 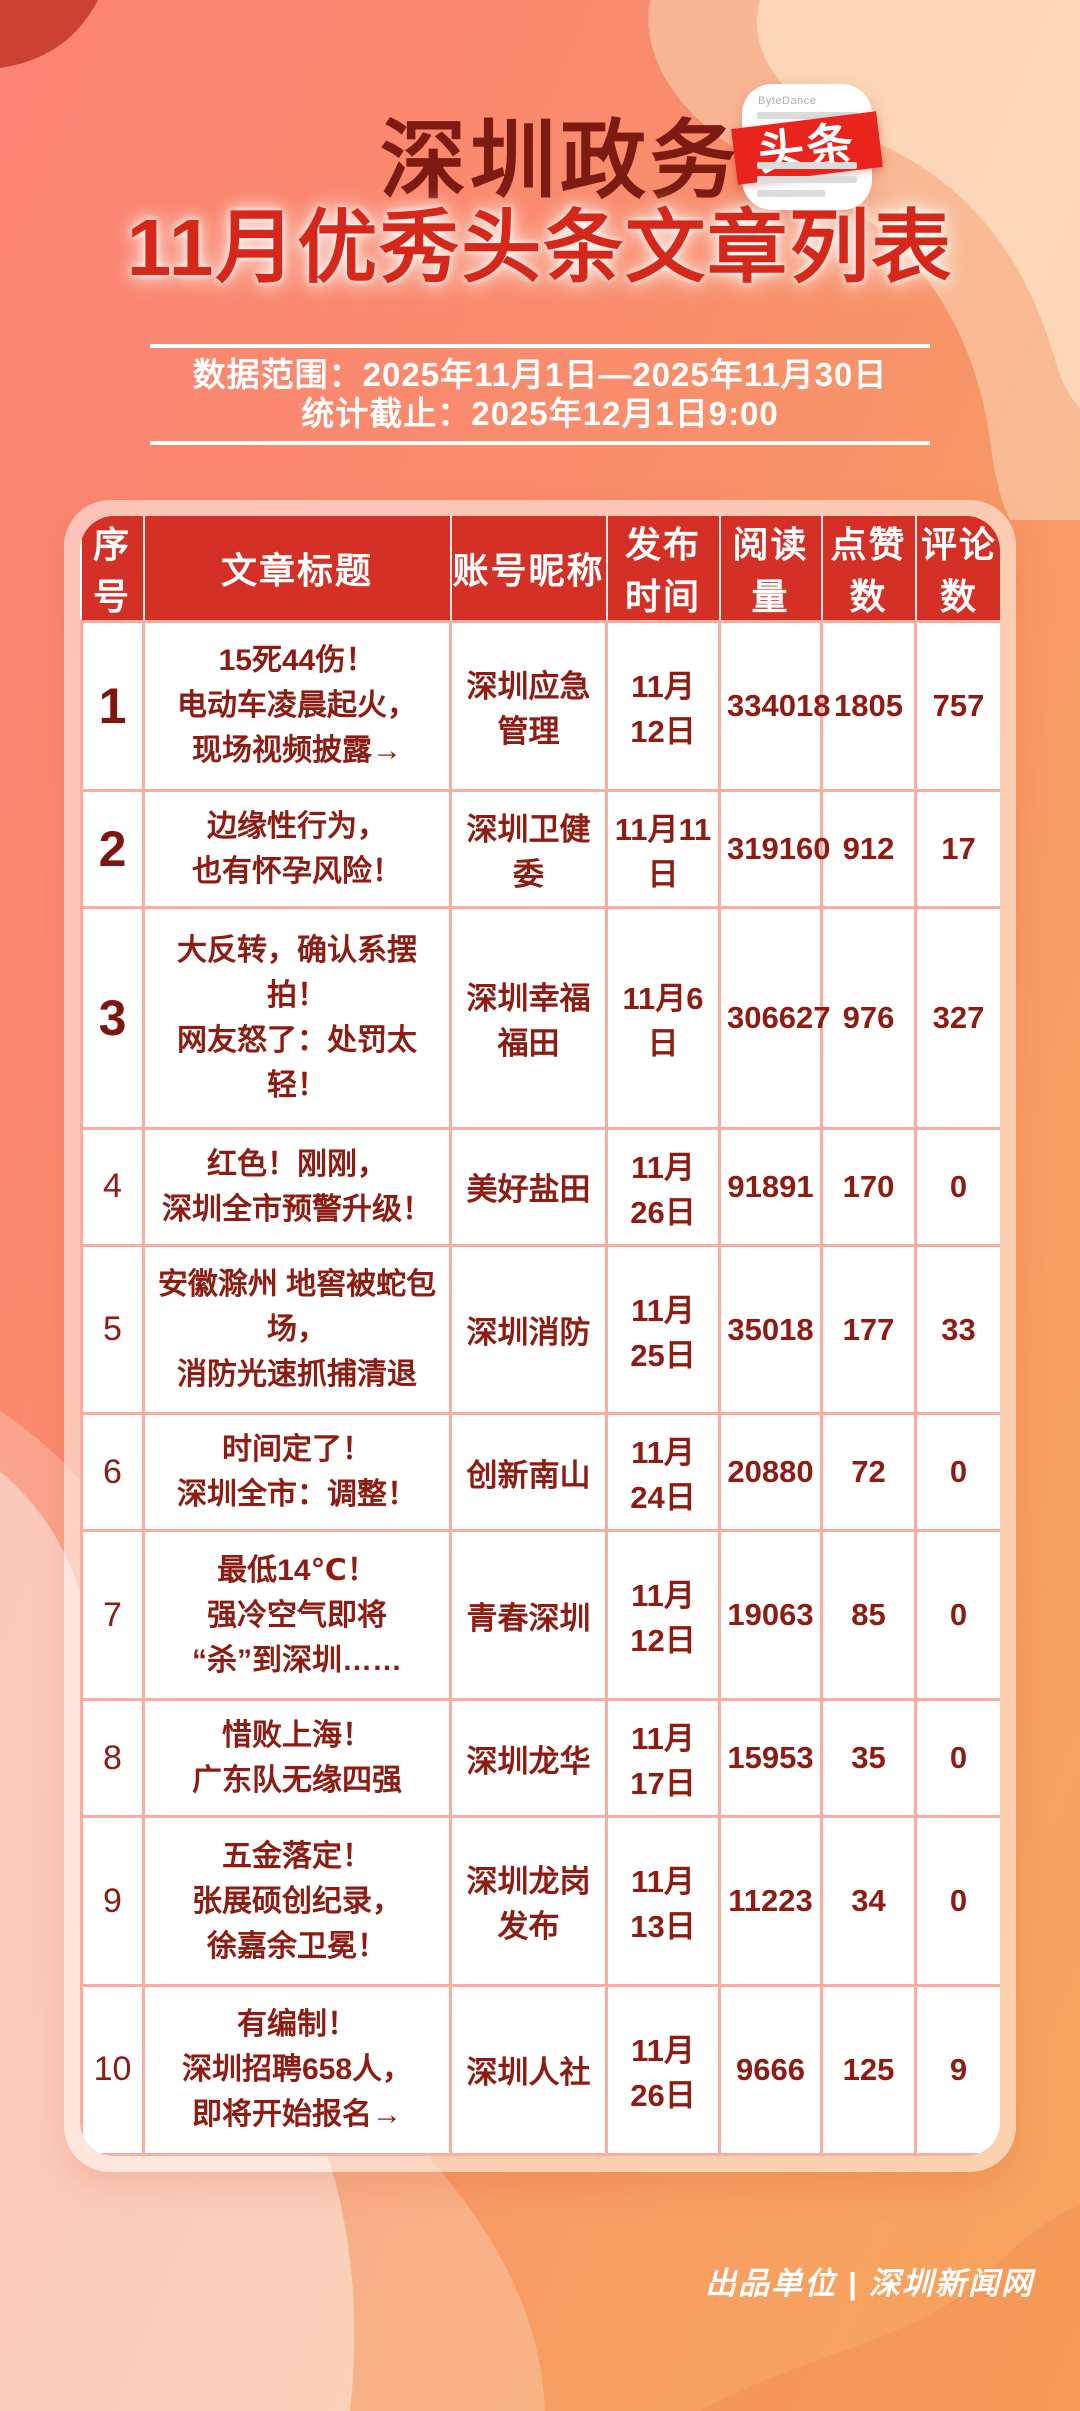 I want to click on cell-reads: 319160, so click(x=774, y=848).